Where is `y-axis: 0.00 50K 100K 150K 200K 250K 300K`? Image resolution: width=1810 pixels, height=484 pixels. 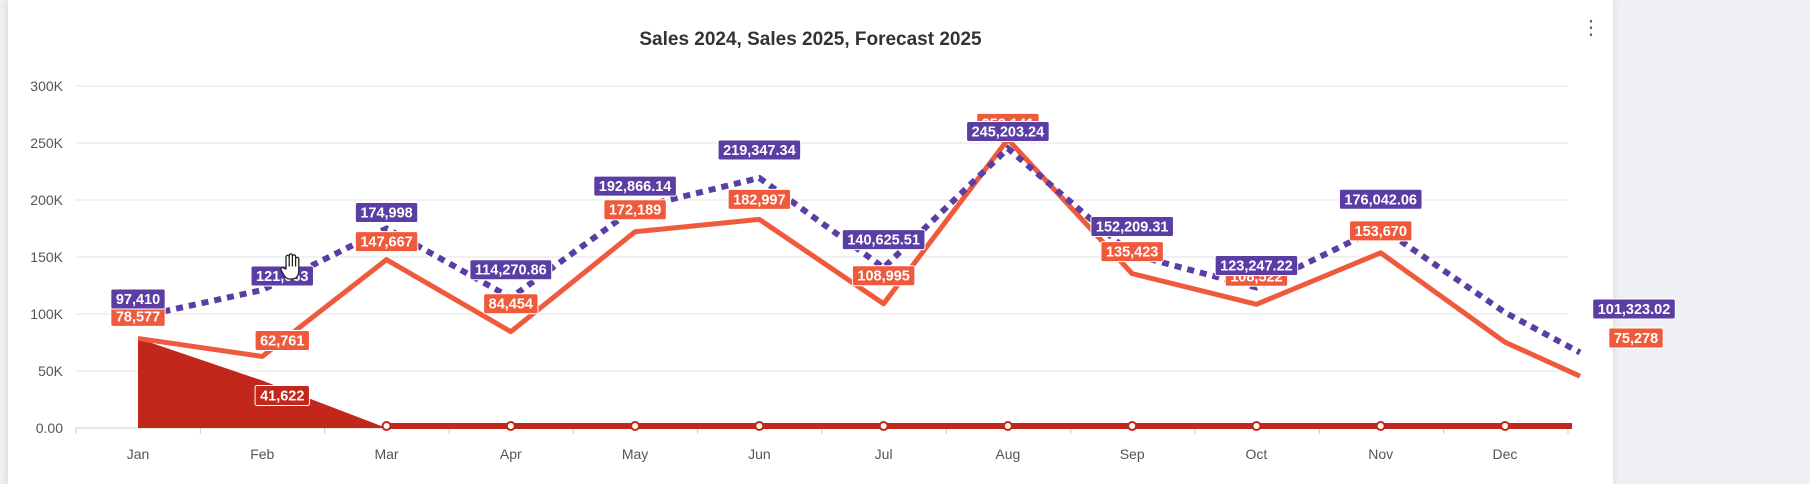 y-axis: 0.00 50K 100K 150K 200K 250K 300K is located at coordinates (46, 257).